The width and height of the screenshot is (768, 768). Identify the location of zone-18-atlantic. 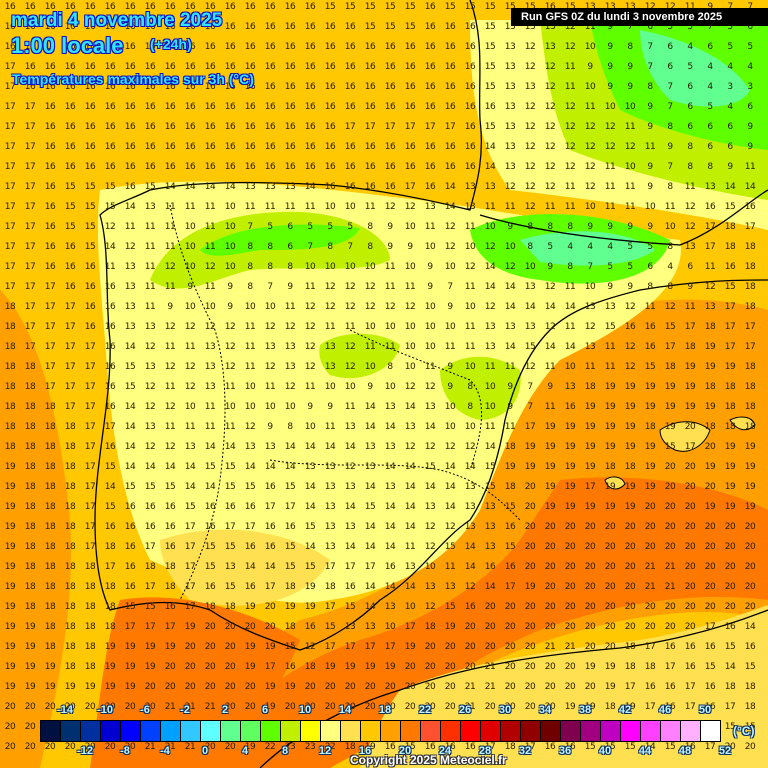
(35, 529).